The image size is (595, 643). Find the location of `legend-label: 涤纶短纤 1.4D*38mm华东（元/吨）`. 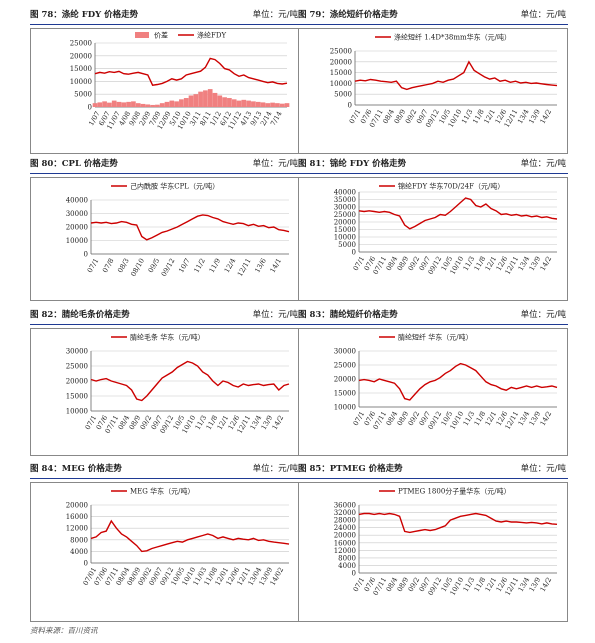

legend-label: 涤纶短纤 1.4D*38mm华东（元/吨） is located at coordinates (452, 37).